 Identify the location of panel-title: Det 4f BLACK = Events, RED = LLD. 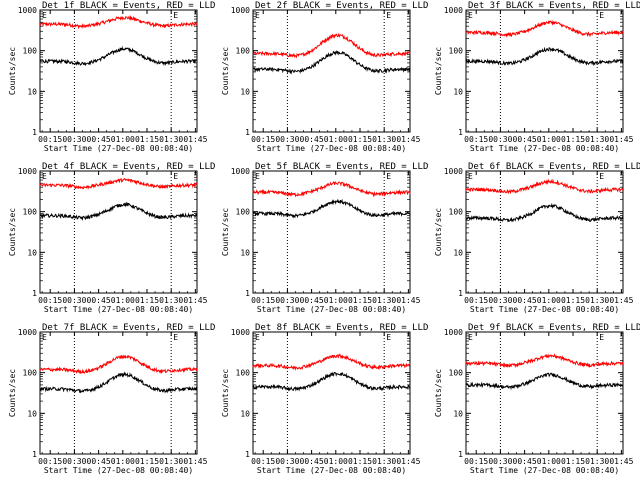
(128, 167).